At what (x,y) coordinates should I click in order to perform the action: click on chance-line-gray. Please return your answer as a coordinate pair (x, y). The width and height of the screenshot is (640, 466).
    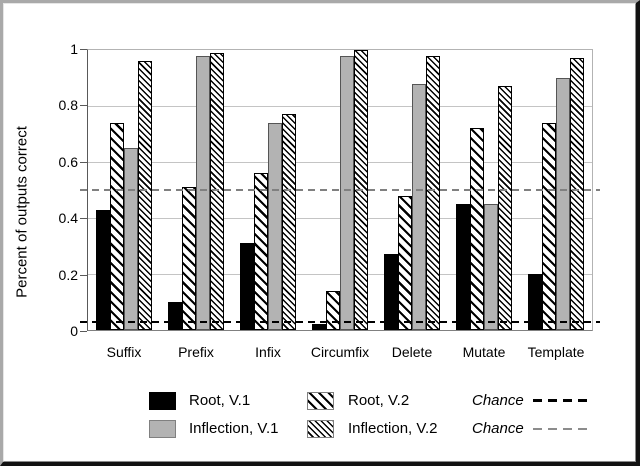
    Looking at the image, I should click on (340, 190).